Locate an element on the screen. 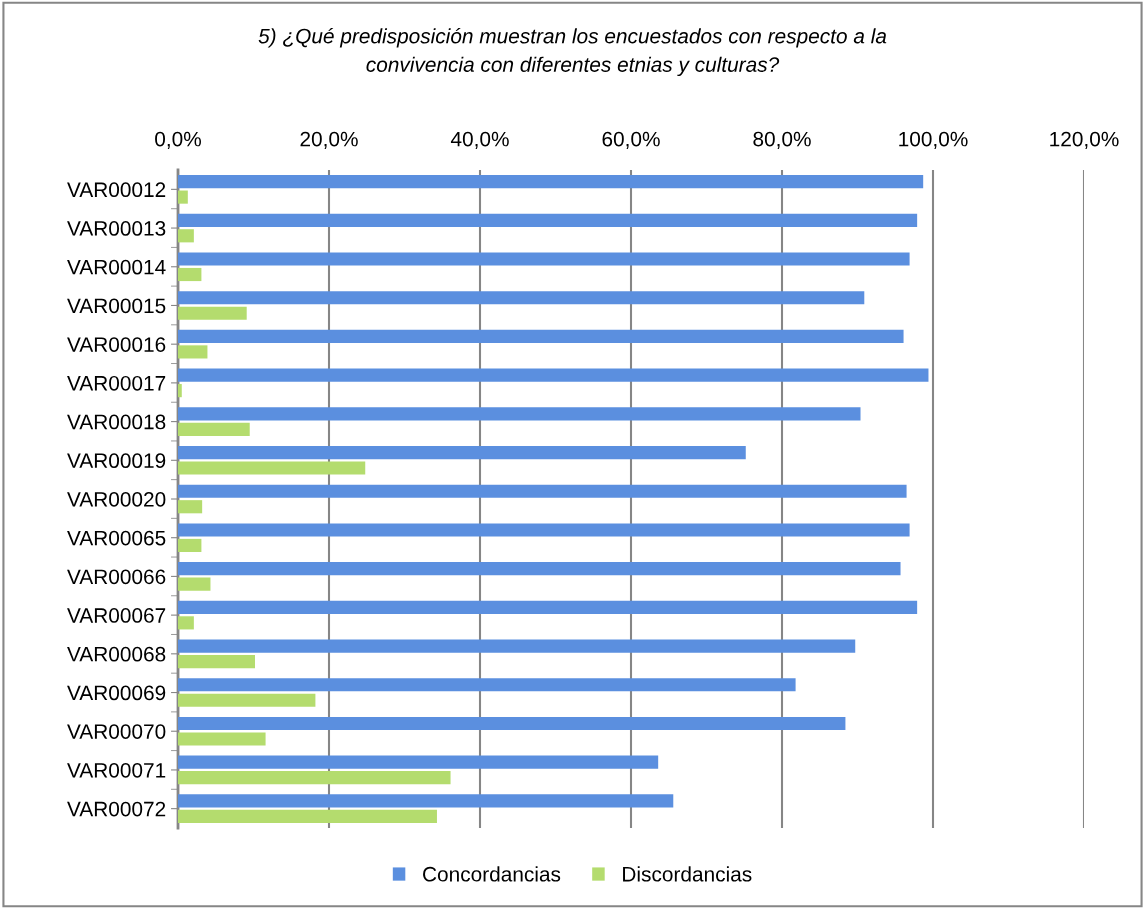 This screenshot has height=909, width=1145. y-tick-label: VAR00013 is located at coordinates (116, 228).